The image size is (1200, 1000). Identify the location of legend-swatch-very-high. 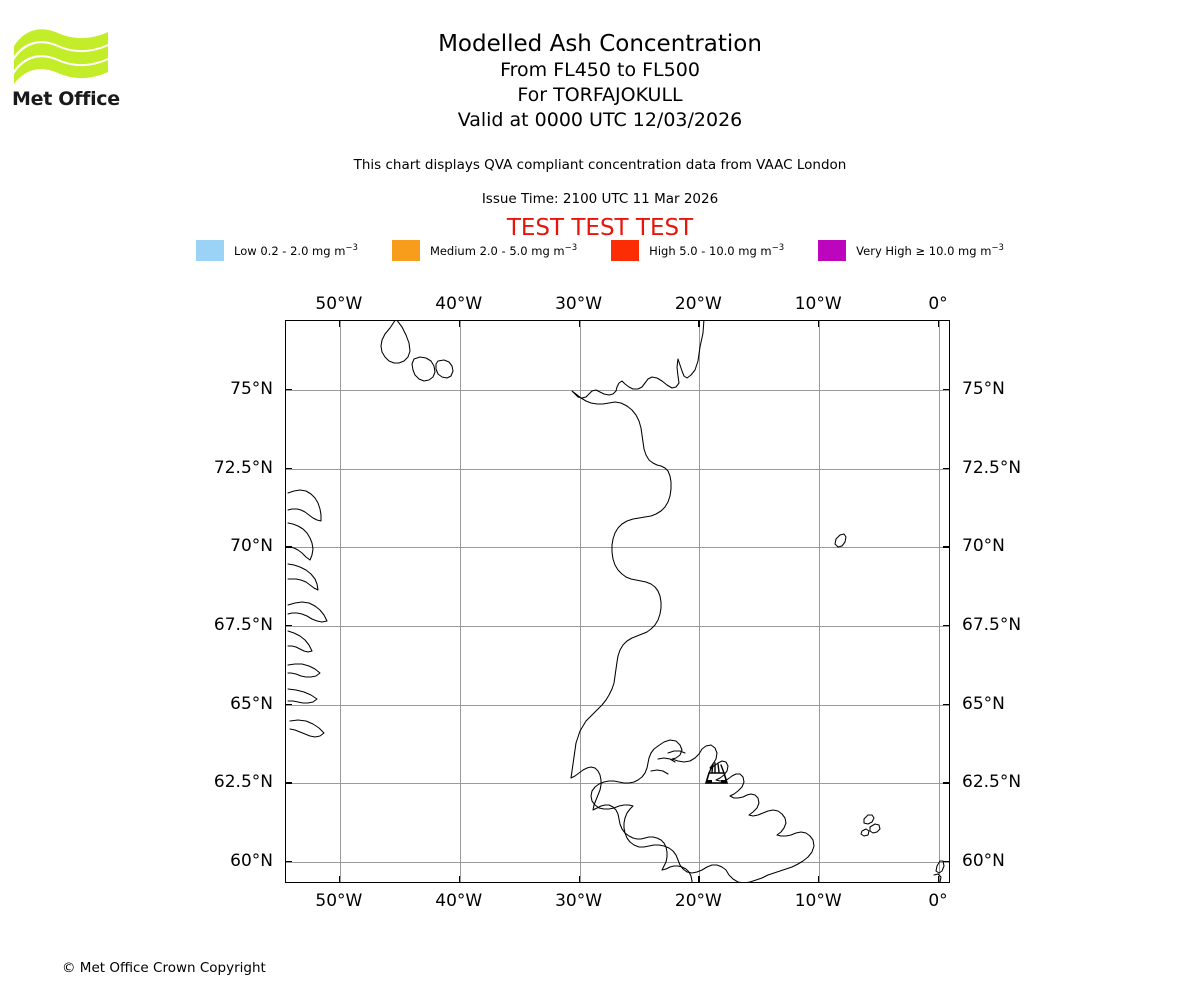
(832, 250).